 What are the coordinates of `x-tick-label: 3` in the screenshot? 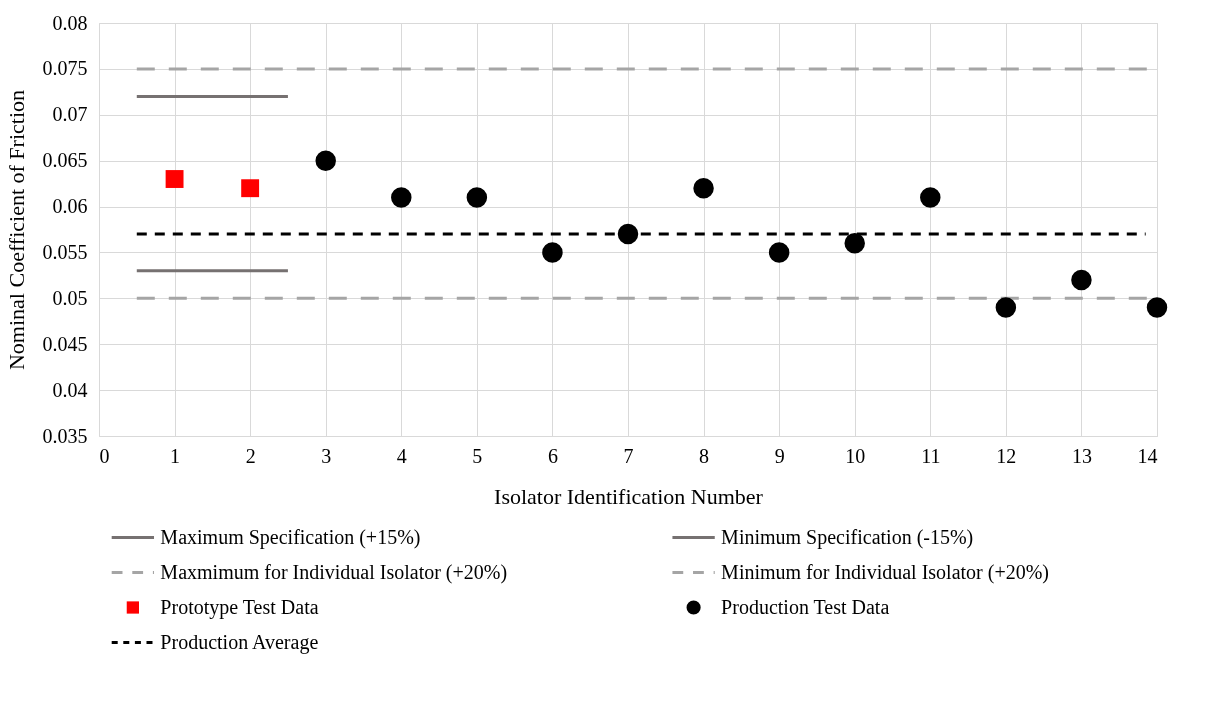 It's located at (326, 455).